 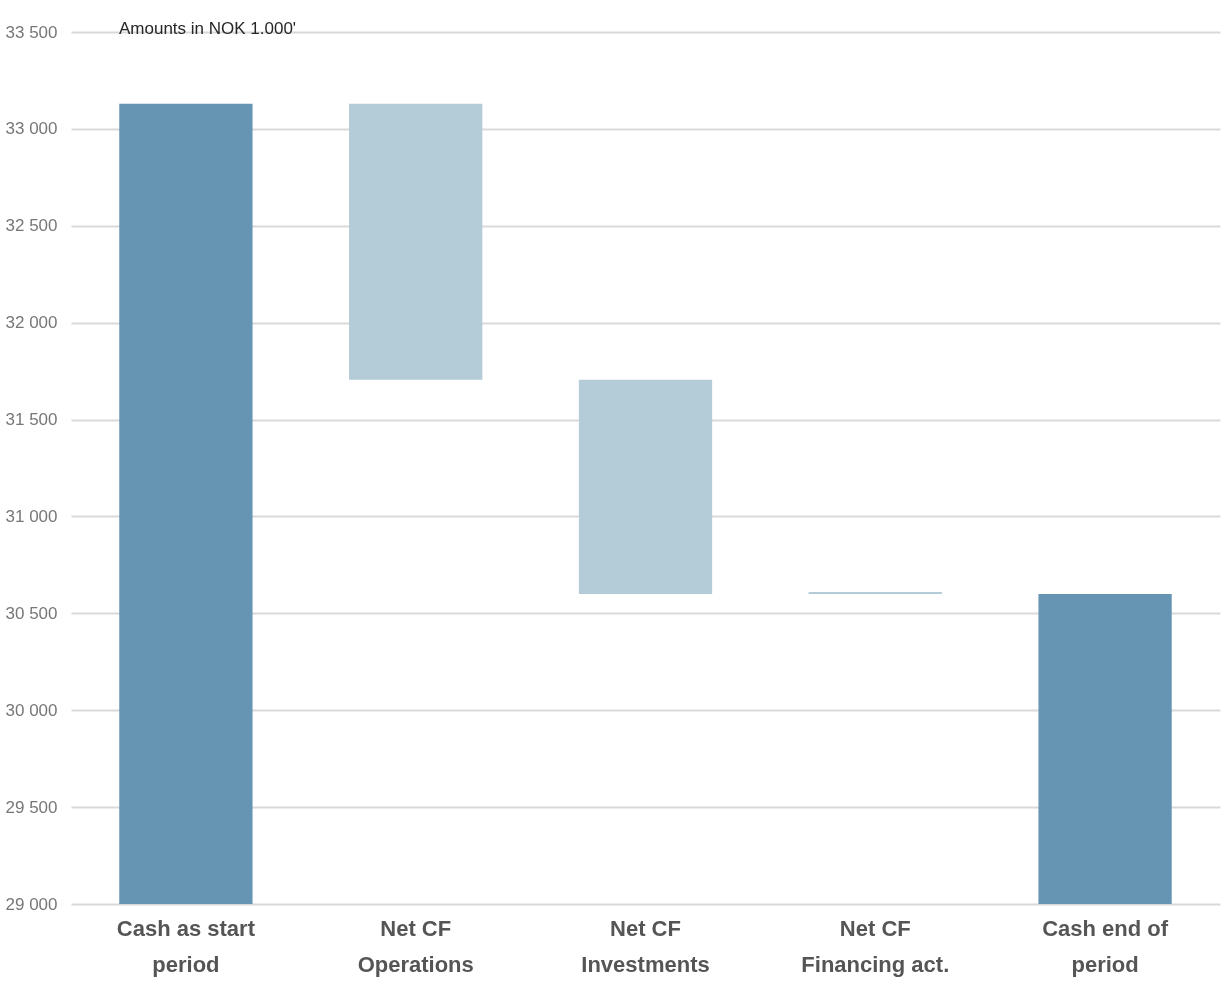 I want to click on y-tick-label: 31 500, so click(x=31, y=420).